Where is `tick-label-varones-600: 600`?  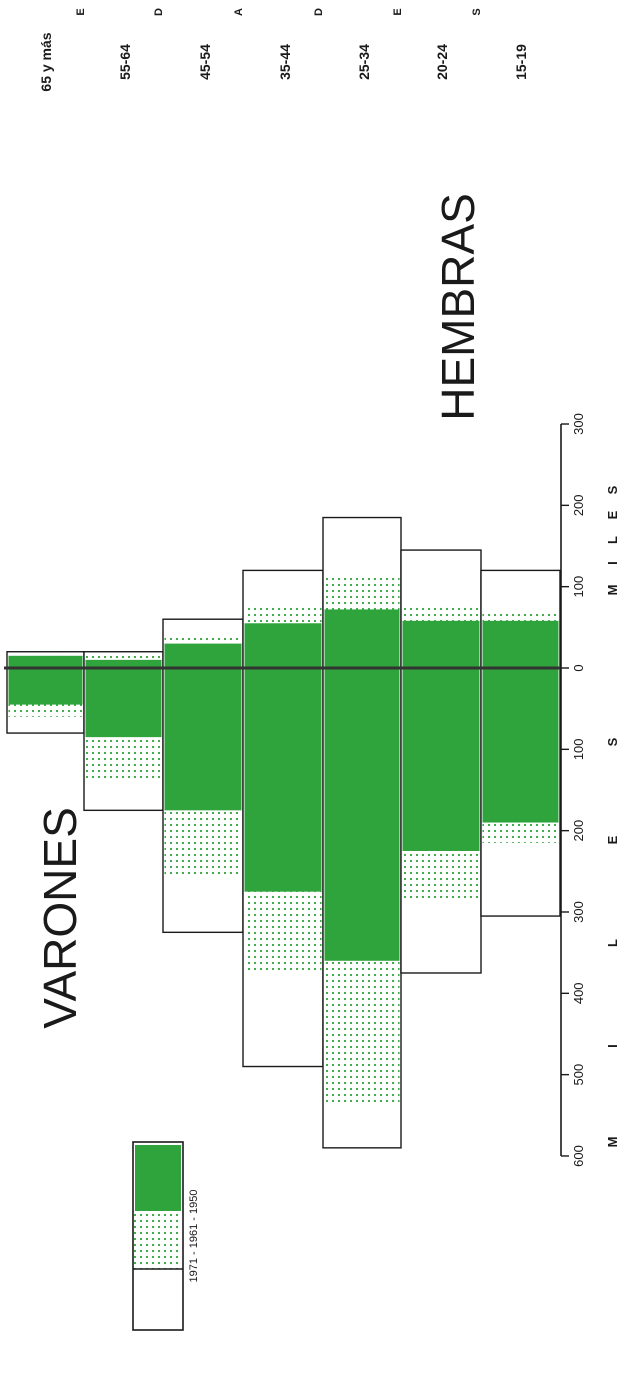
tick-label-varones-600: 600 is located at coordinates (578, 1156).